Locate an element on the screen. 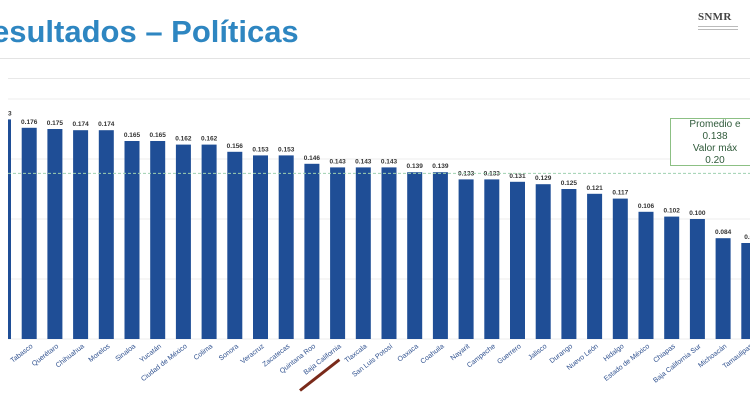  average-annotation-box: Promedio e 0.138 Valor máx 0.20 is located at coordinates (710, 142).